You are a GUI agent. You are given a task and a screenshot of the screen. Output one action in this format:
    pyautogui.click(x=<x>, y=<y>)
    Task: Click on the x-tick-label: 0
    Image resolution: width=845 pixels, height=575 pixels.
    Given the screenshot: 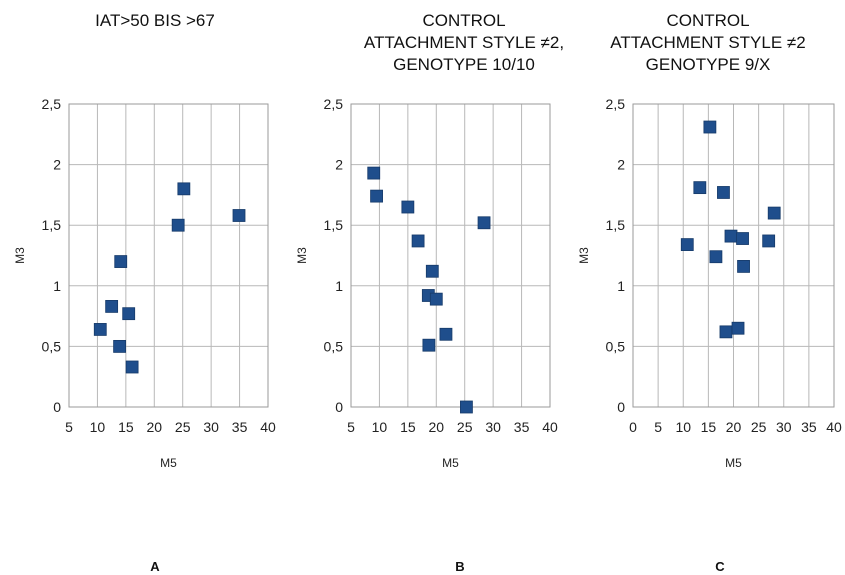 What is the action you would take?
    pyautogui.click(x=633, y=427)
    